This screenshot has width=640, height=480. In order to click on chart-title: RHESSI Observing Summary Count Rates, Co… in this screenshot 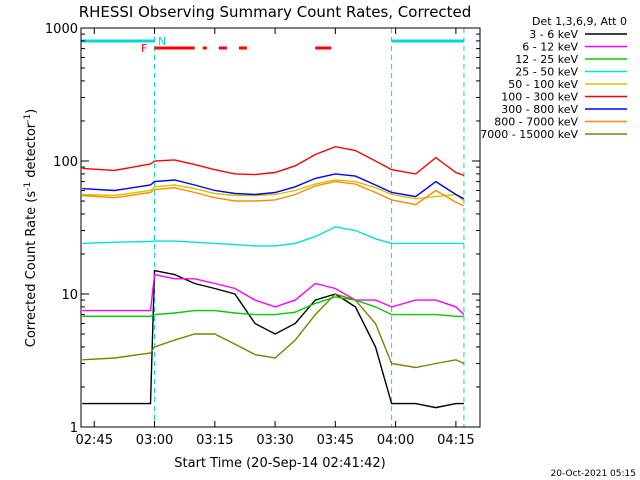, I will do `click(275, 12)`.